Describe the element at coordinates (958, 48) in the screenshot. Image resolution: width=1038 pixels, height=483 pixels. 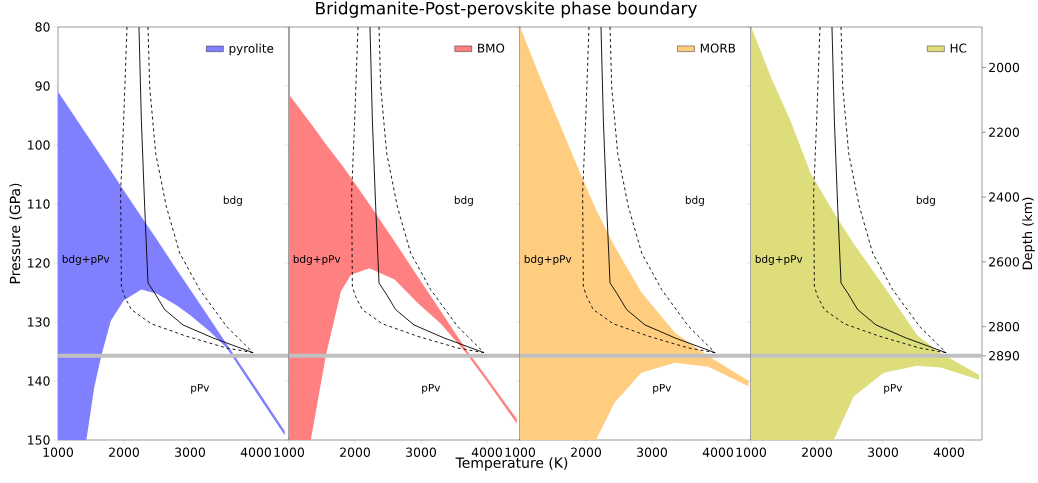
I see `legend-label: HC` at that location.